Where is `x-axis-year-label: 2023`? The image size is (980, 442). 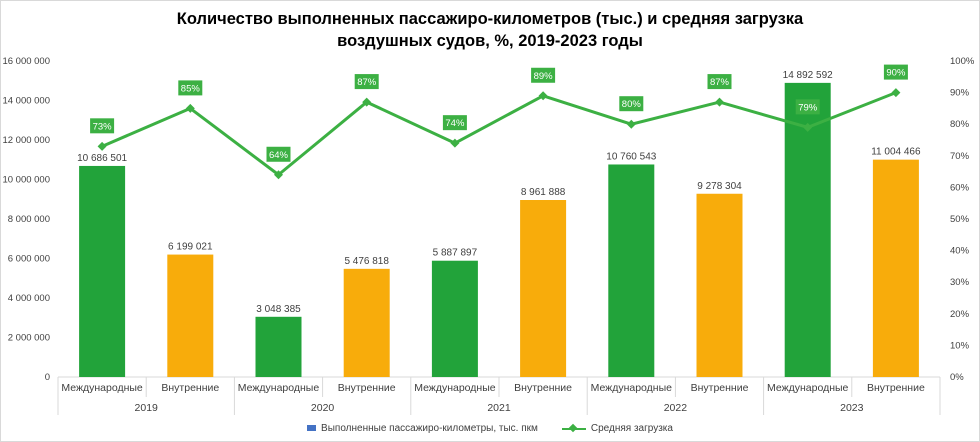 x-axis-year-label: 2023 is located at coordinates (852, 408).